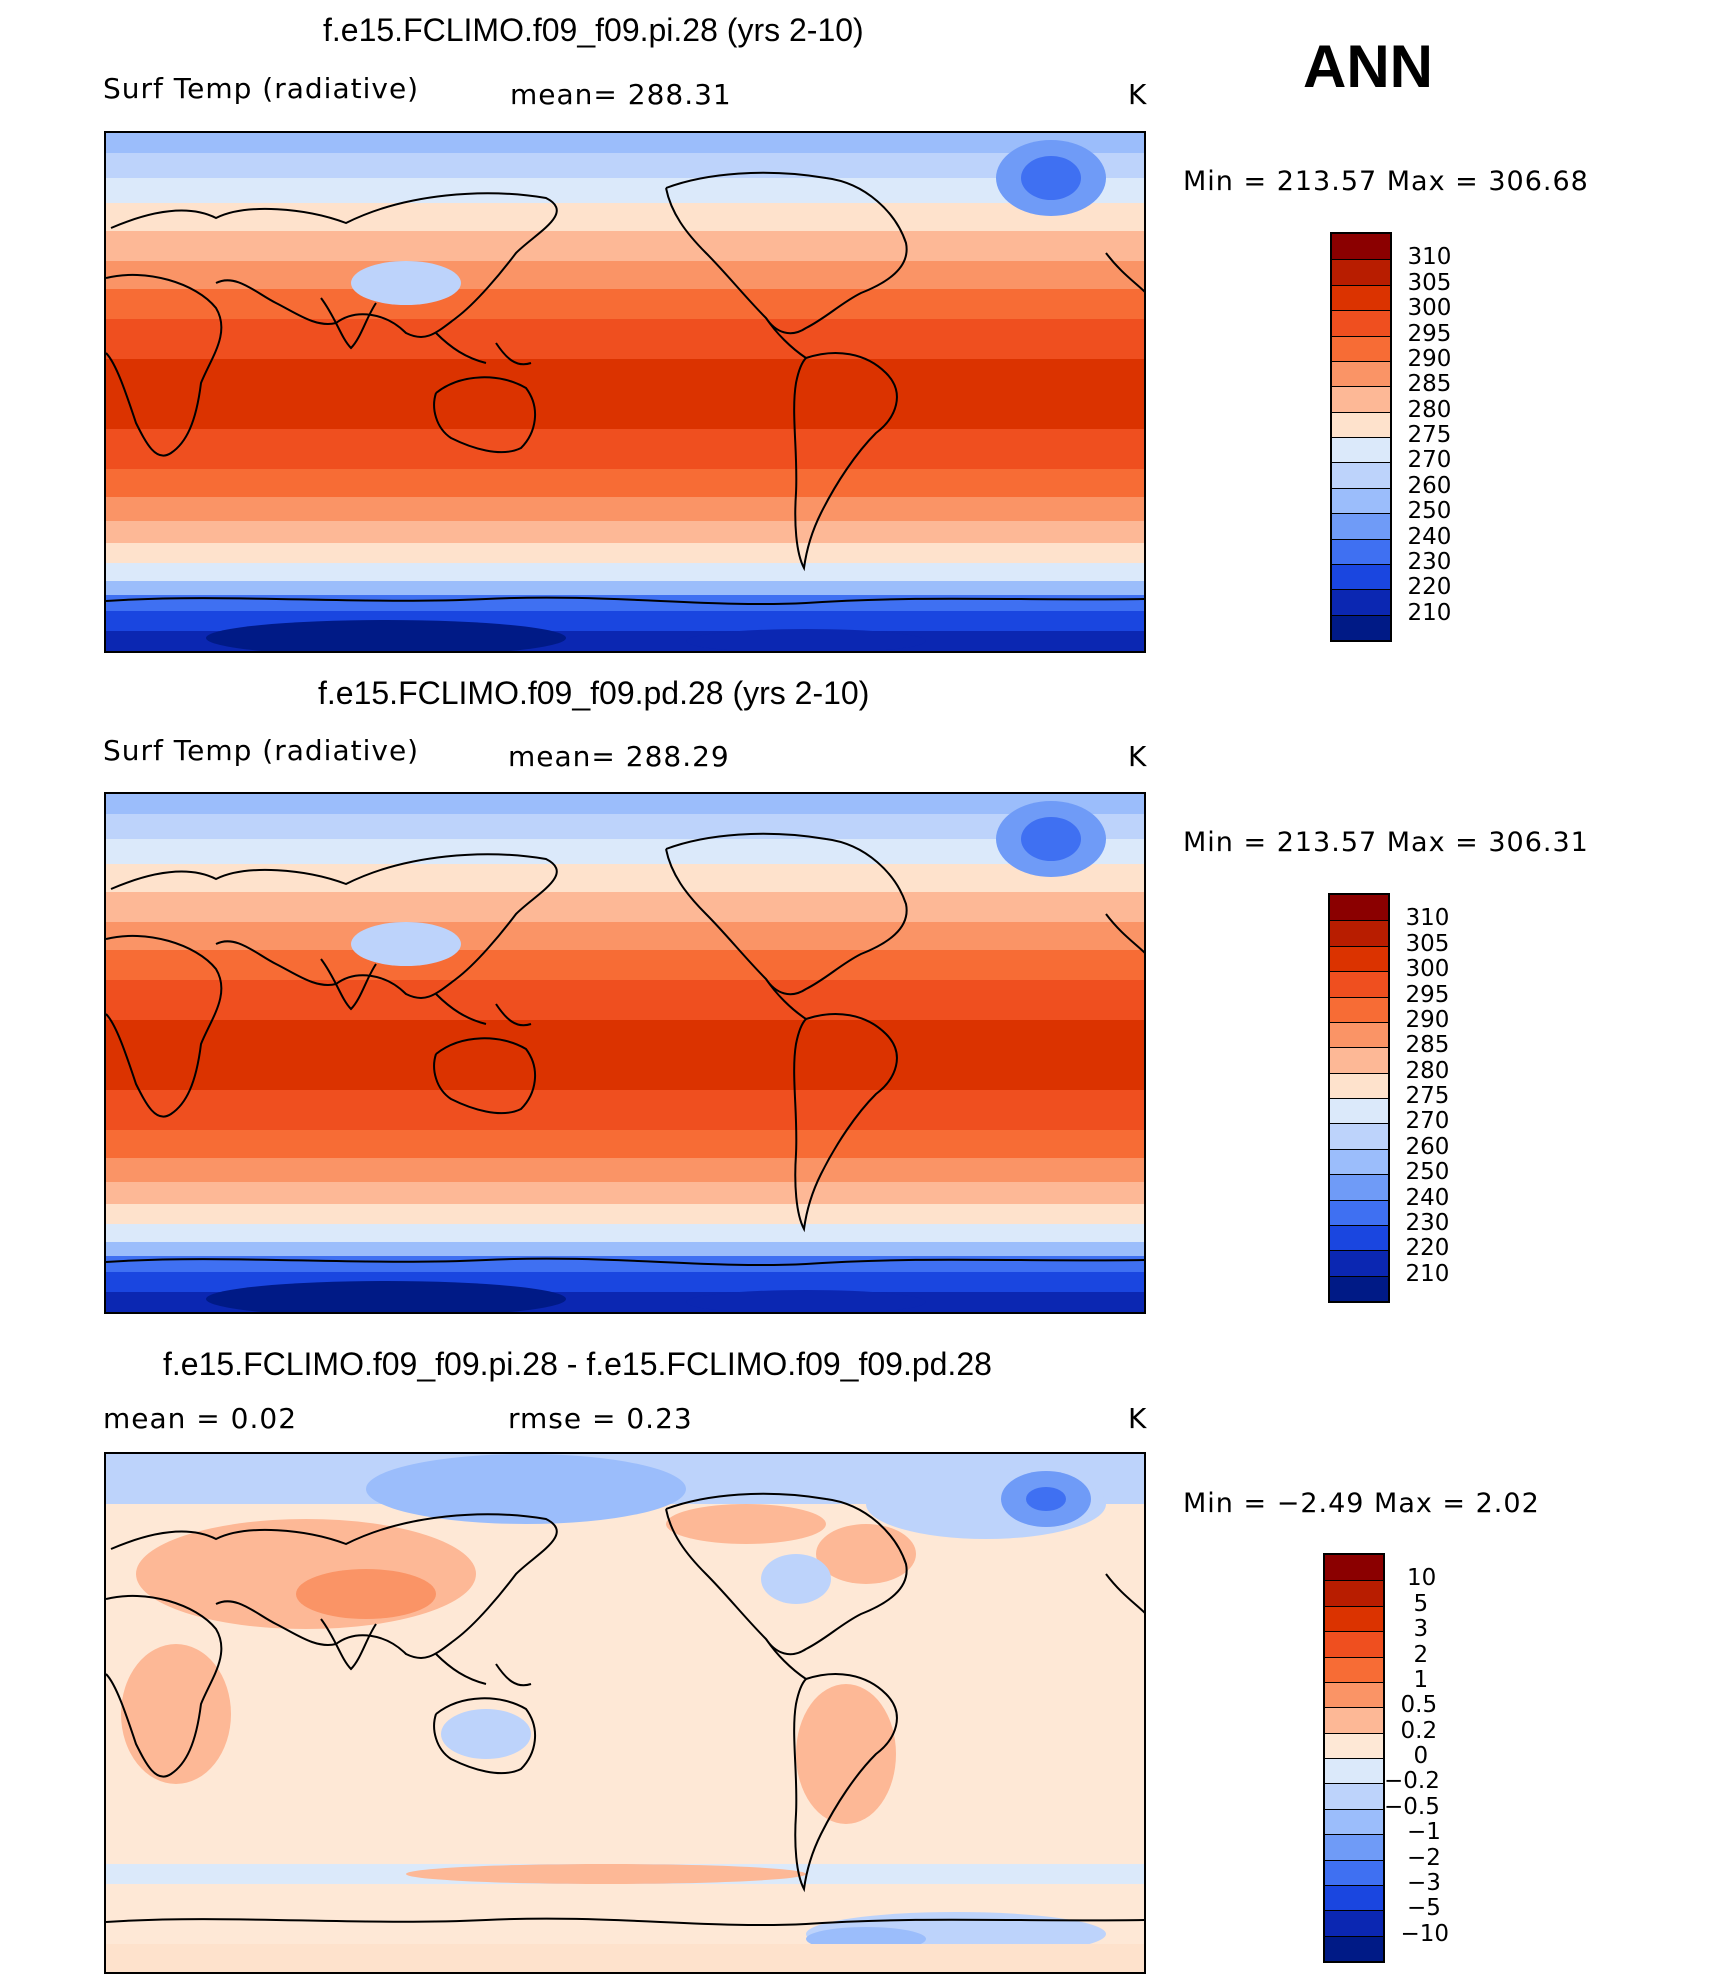 The image size is (1710, 1979). Describe the element at coordinates (1421, 1603) in the screenshot. I see `colorbar-label: 5` at that location.